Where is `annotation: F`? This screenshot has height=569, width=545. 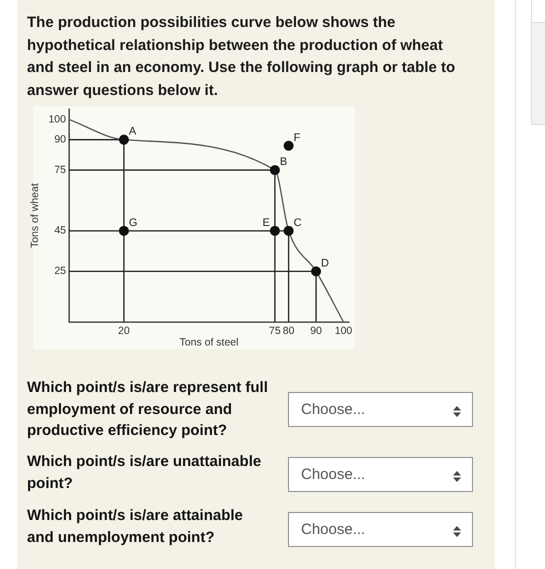
annotation: F is located at coordinates (297, 138).